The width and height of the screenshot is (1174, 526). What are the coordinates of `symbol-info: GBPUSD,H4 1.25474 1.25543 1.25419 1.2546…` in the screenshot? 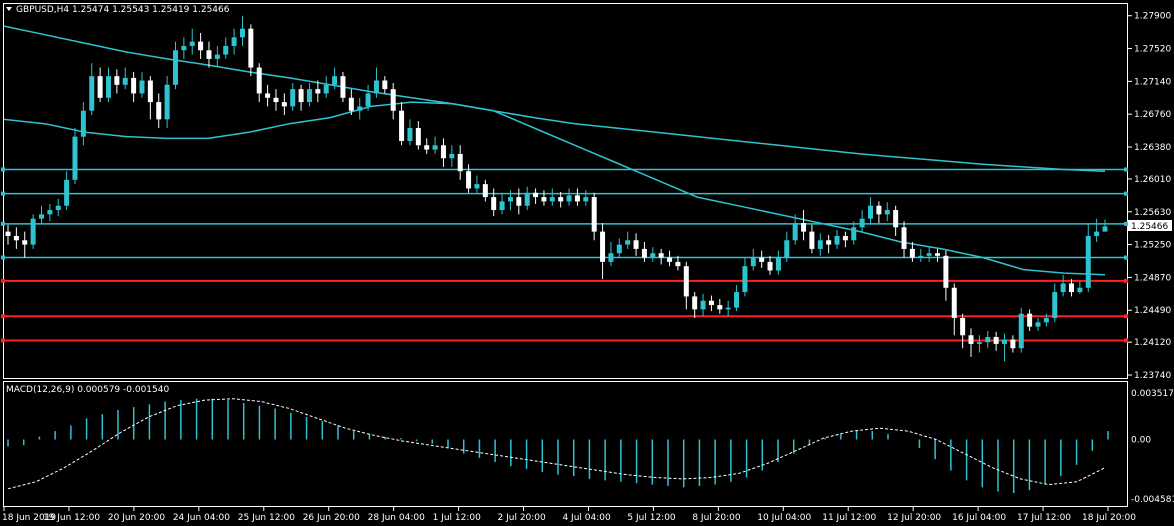 It's located at (123, 10).